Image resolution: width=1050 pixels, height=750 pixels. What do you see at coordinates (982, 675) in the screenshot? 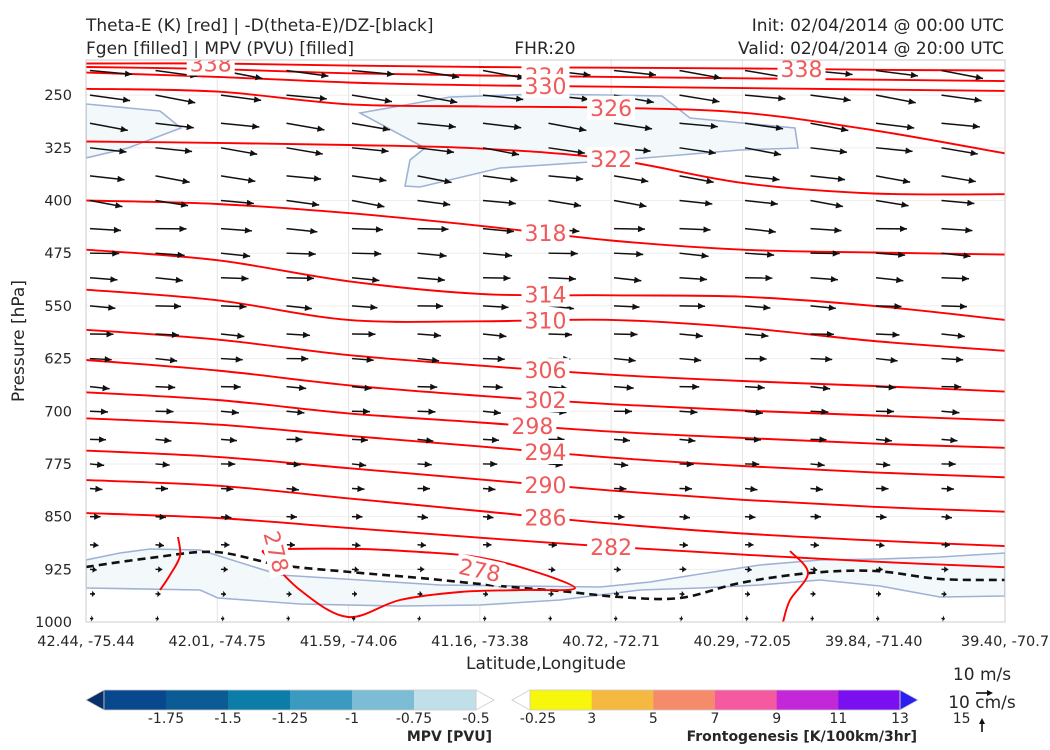
I see `reference-horizontal-label: 10 m/s` at bounding box center [982, 675].